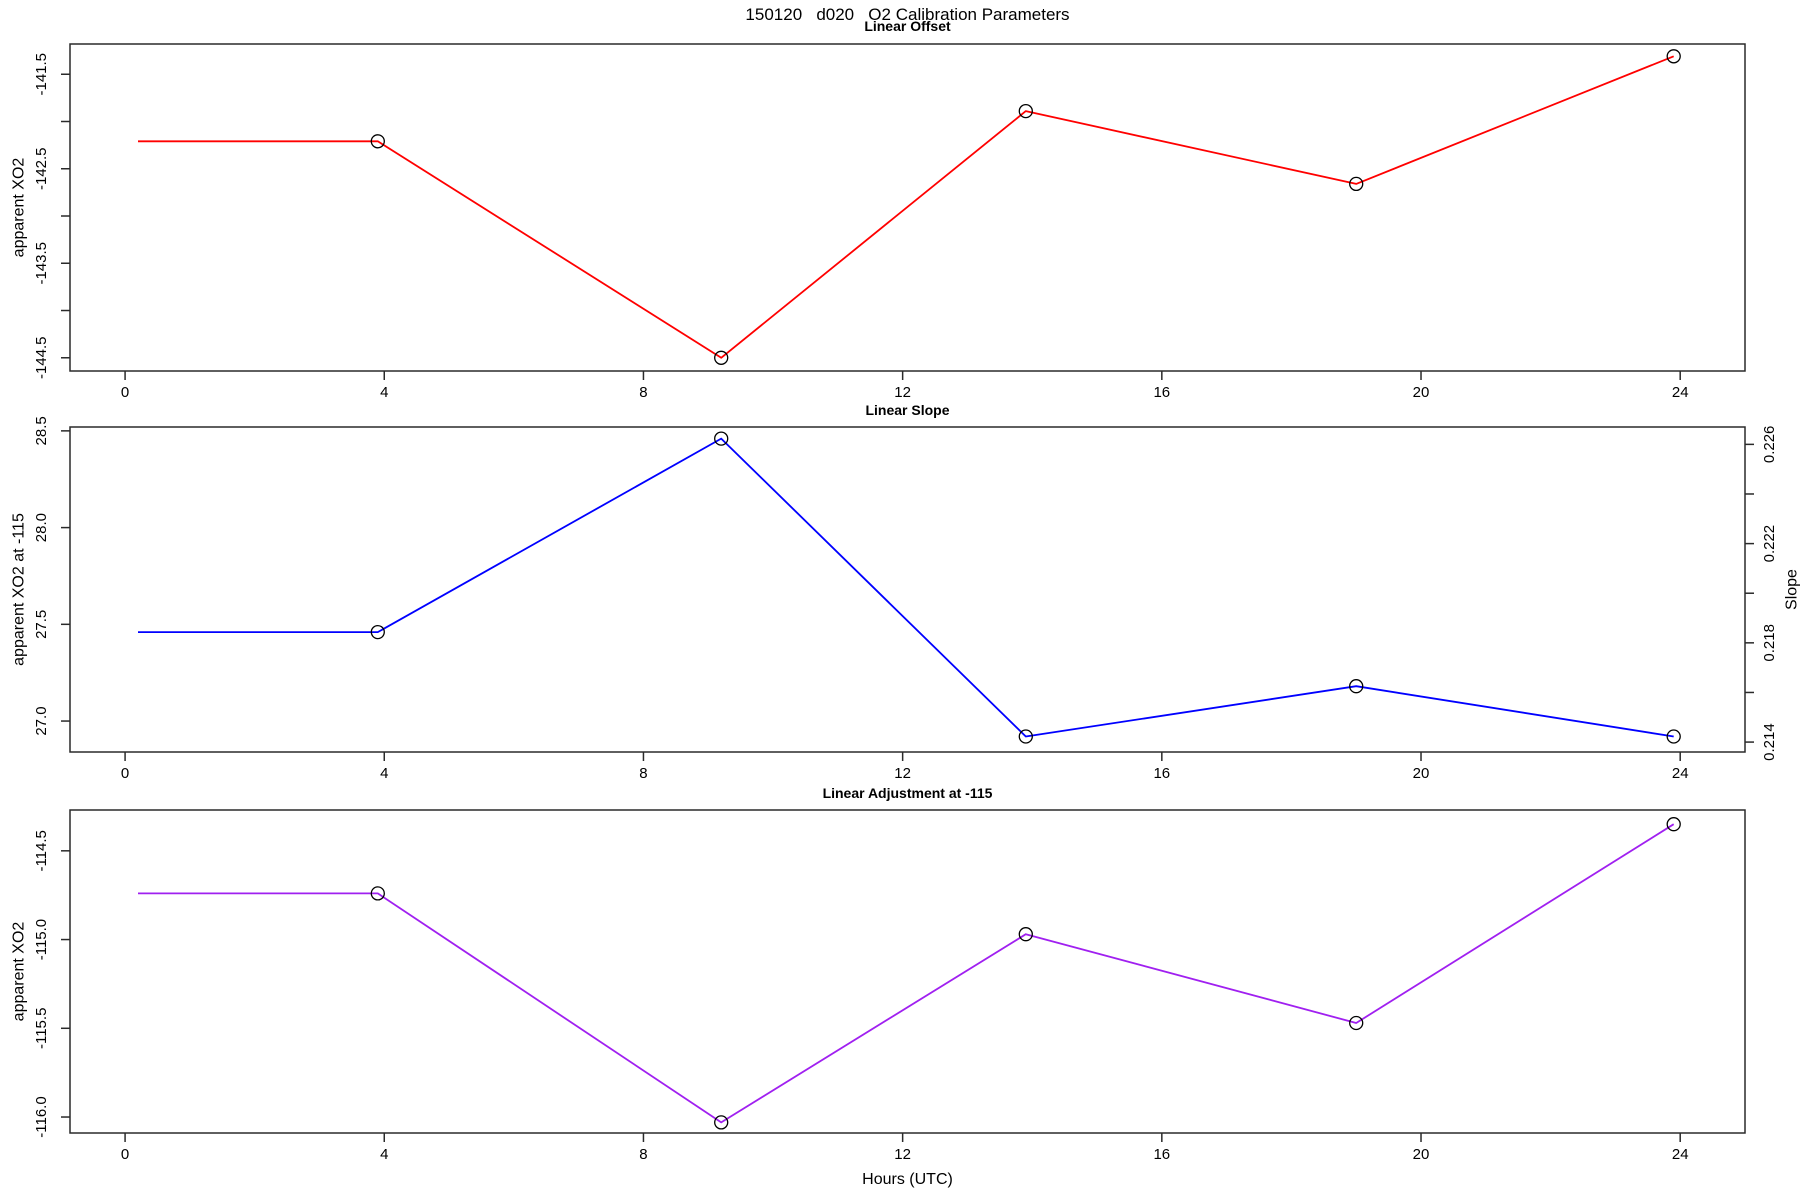 The width and height of the screenshot is (1800, 1200). Describe the element at coordinates (41, 939) in the screenshot. I see `svg-text: -115.0` at that location.